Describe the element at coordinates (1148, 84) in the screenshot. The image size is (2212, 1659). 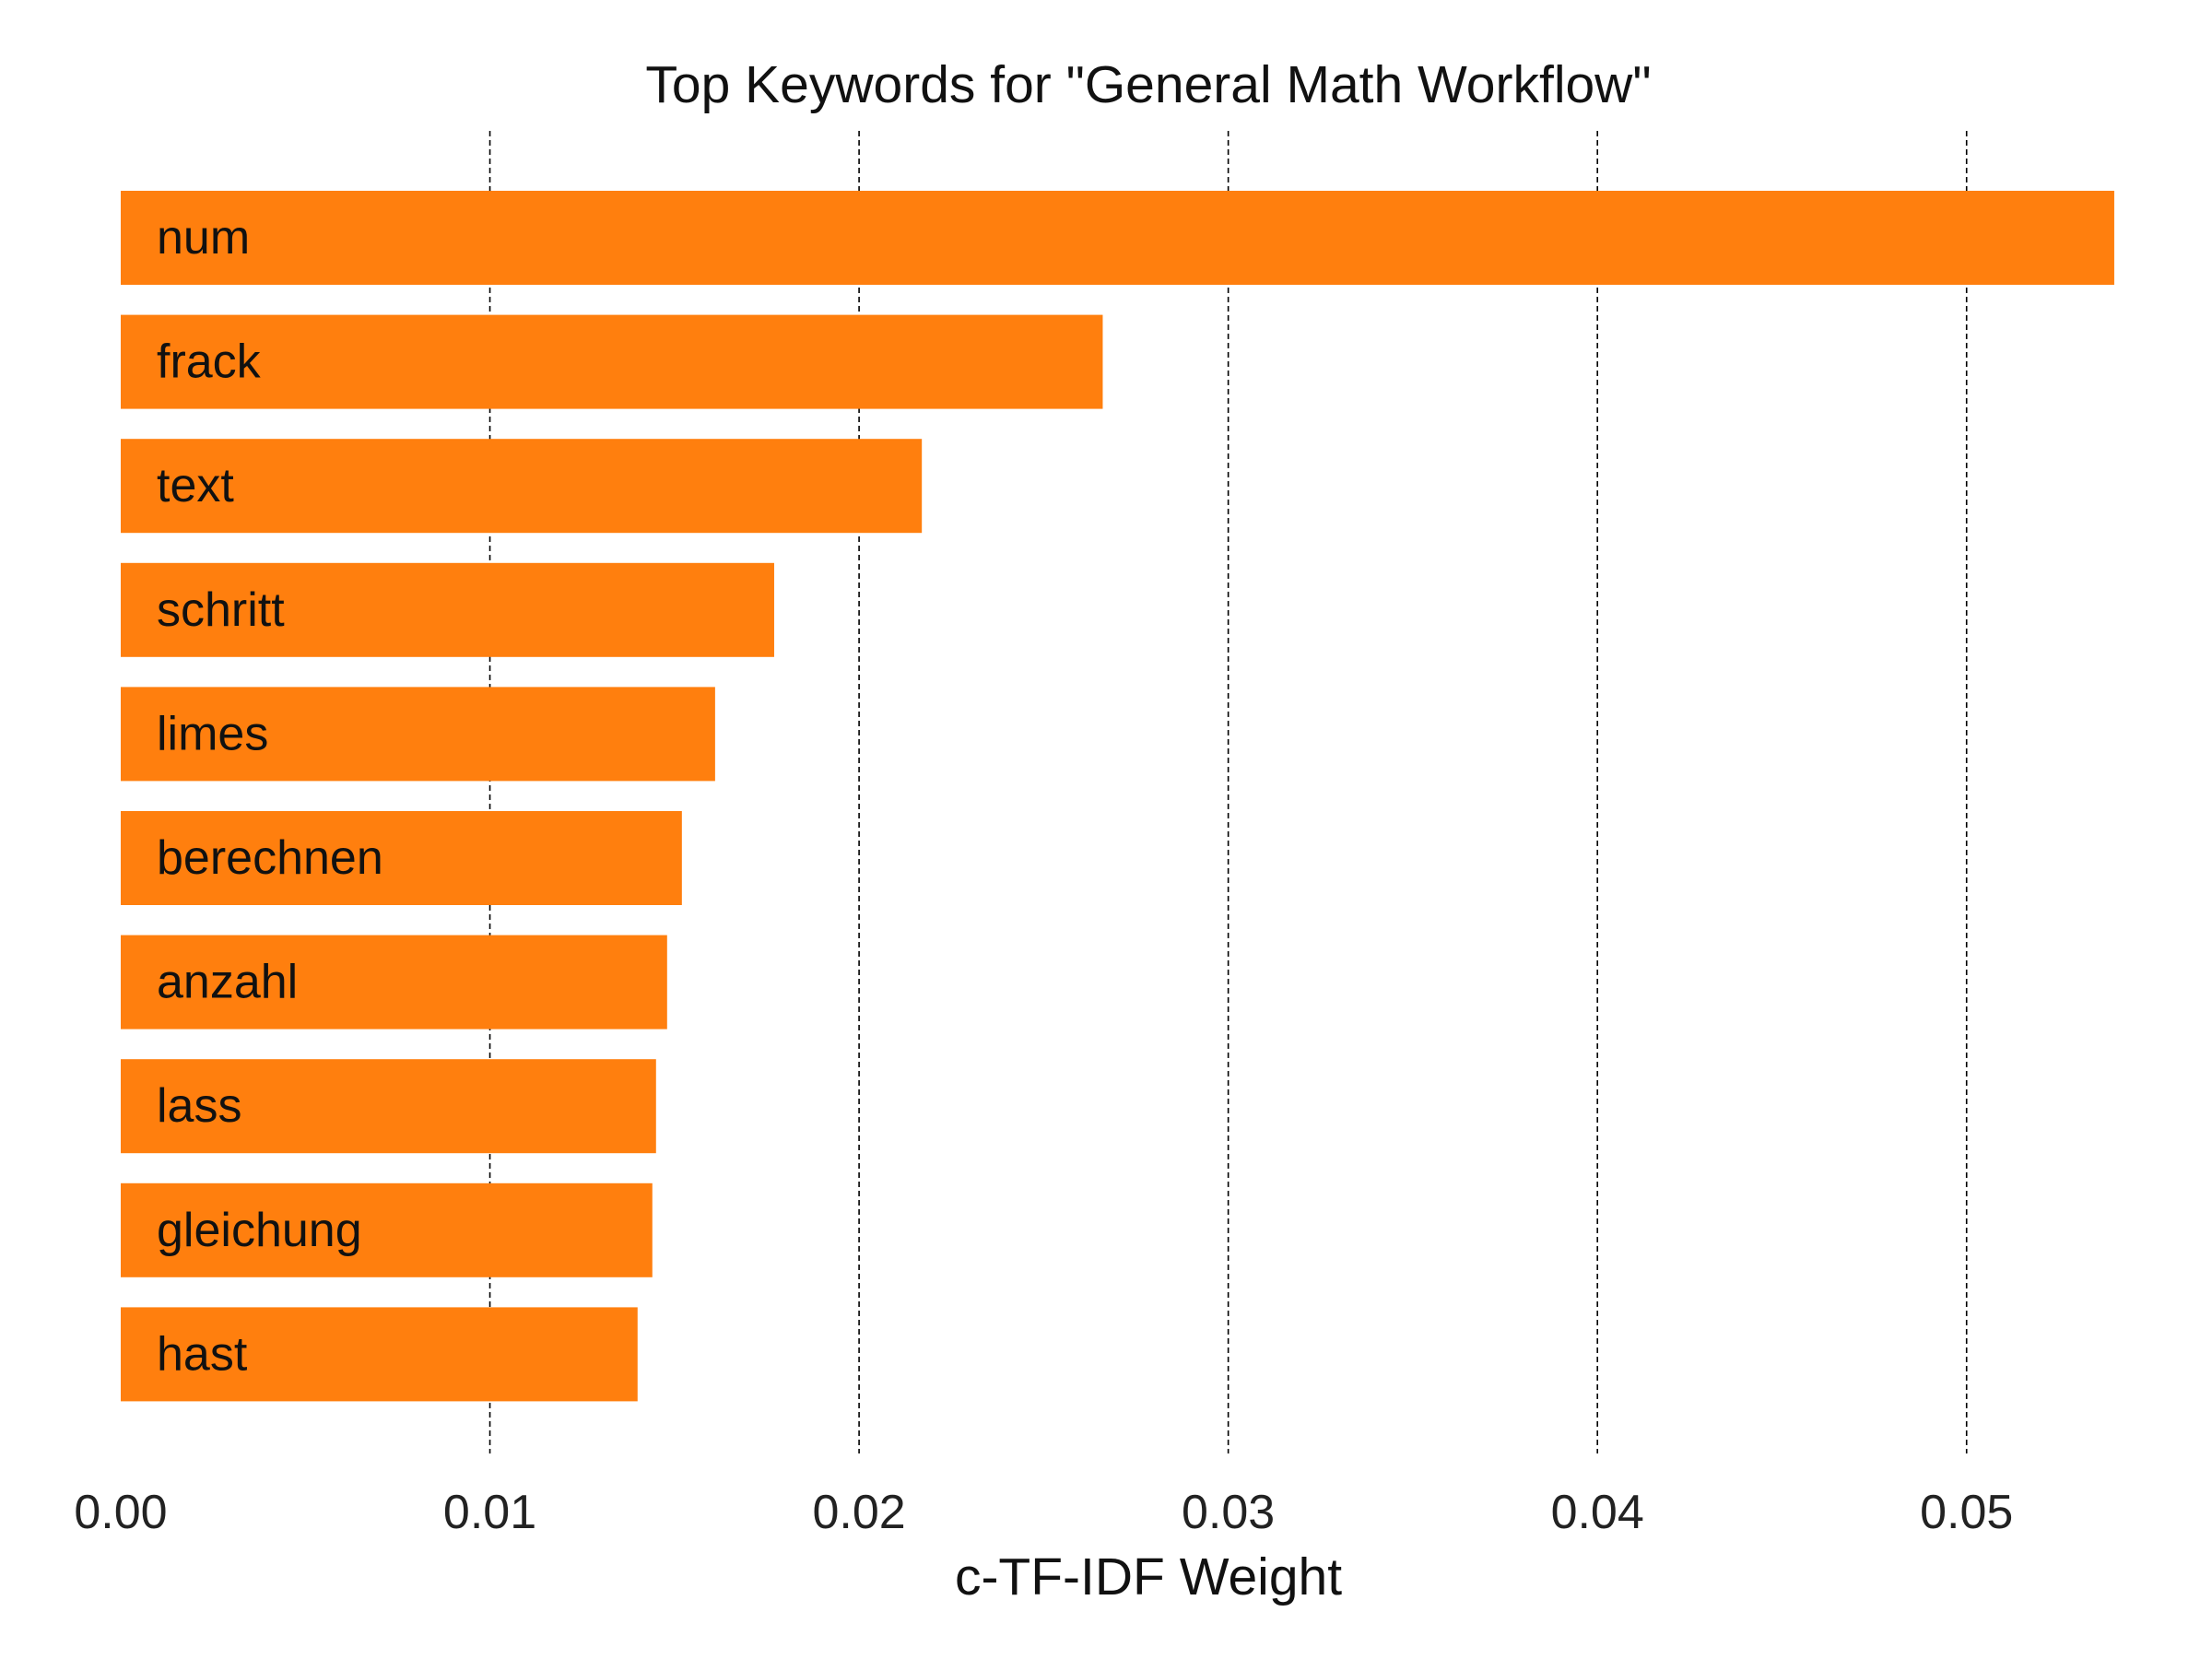
I see `chart-title: Top Keywords for "General Math Workflow"` at that location.